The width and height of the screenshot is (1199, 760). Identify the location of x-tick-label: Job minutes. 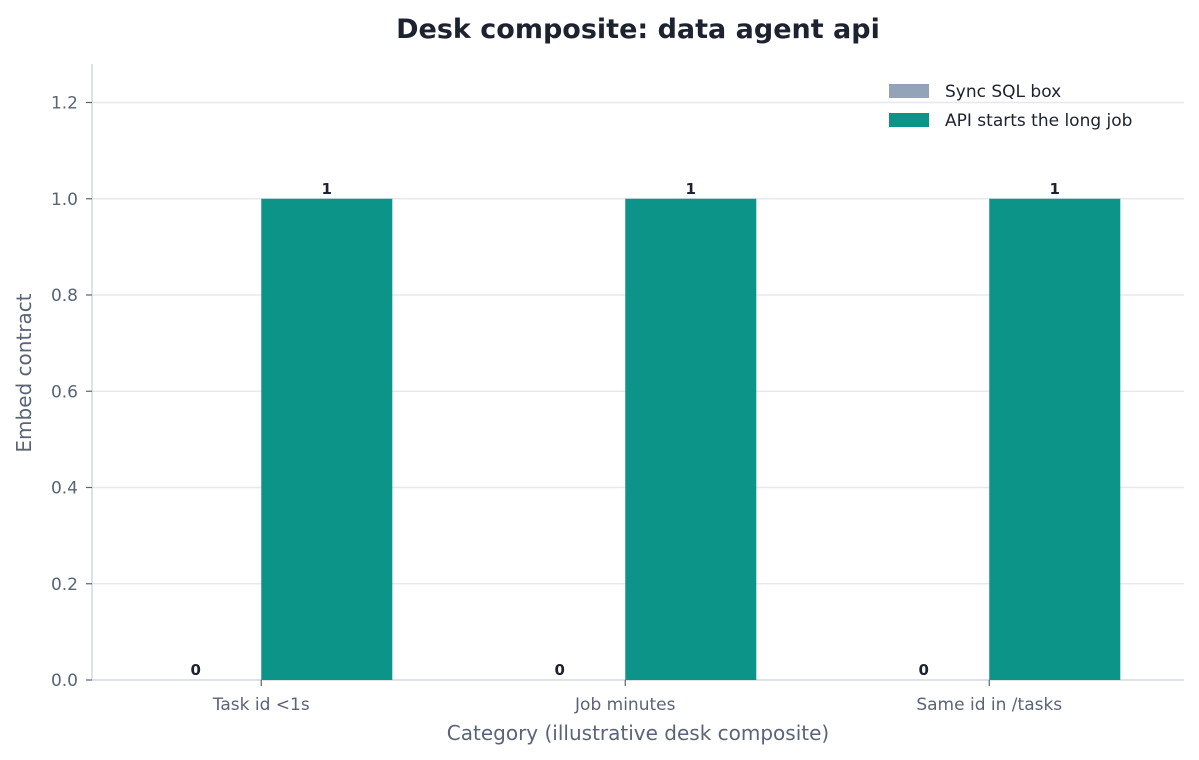
(625, 705).